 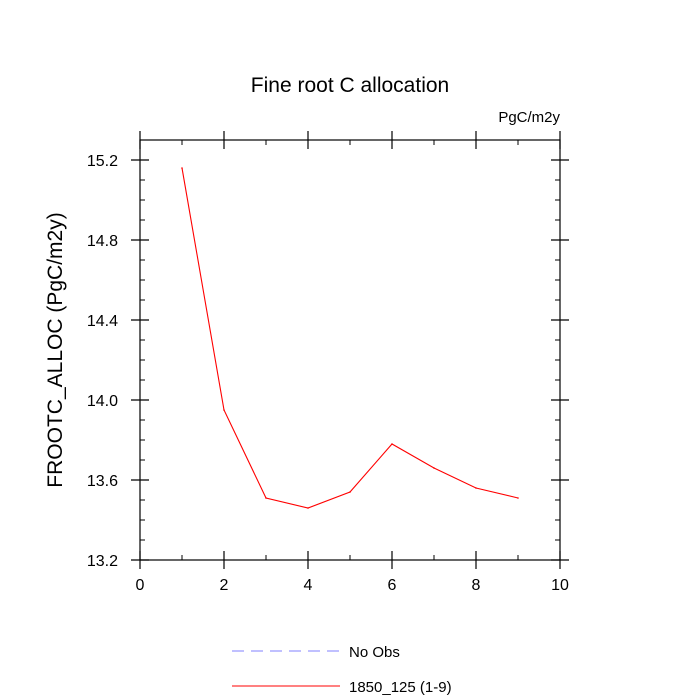 I want to click on chart-title: Fine root C allocation, so click(x=350, y=85).